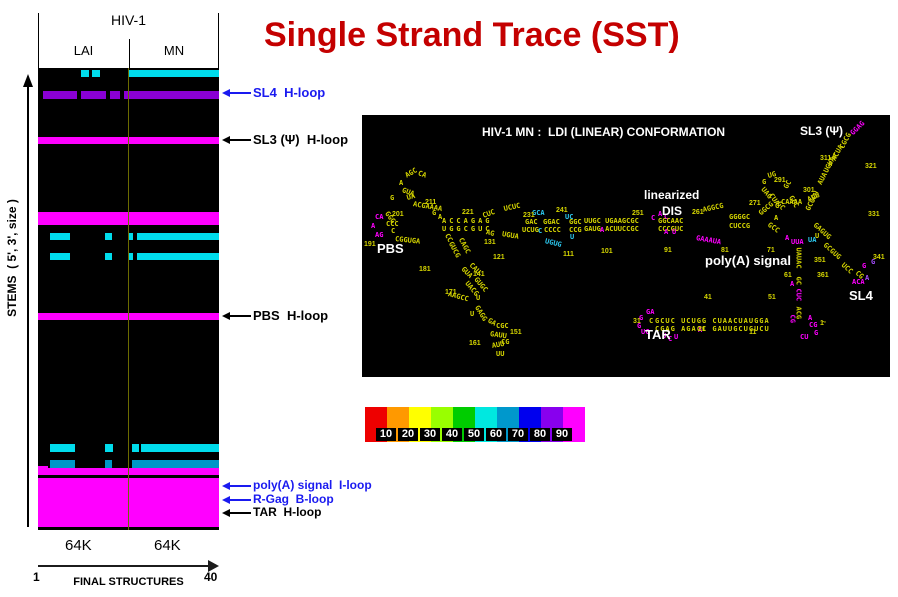 The image size is (898, 597). What do you see at coordinates (847, 268) in the screenshot?
I see `rna-sequence-run: UCC` at bounding box center [847, 268].